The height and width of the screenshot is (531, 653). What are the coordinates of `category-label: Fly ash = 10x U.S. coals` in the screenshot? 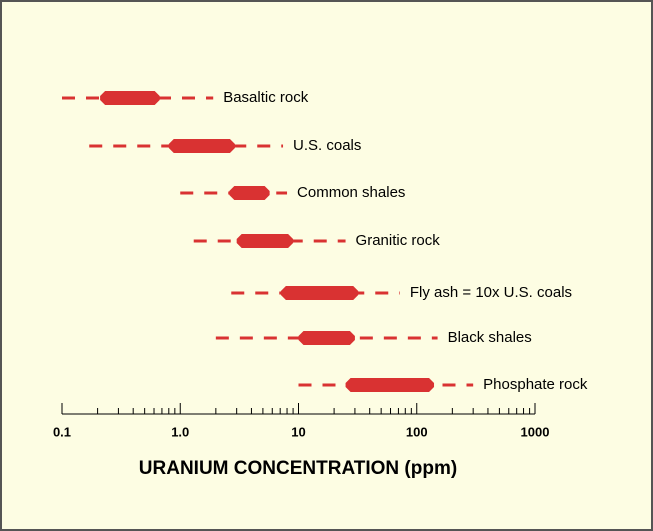 It's located at (491, 292).